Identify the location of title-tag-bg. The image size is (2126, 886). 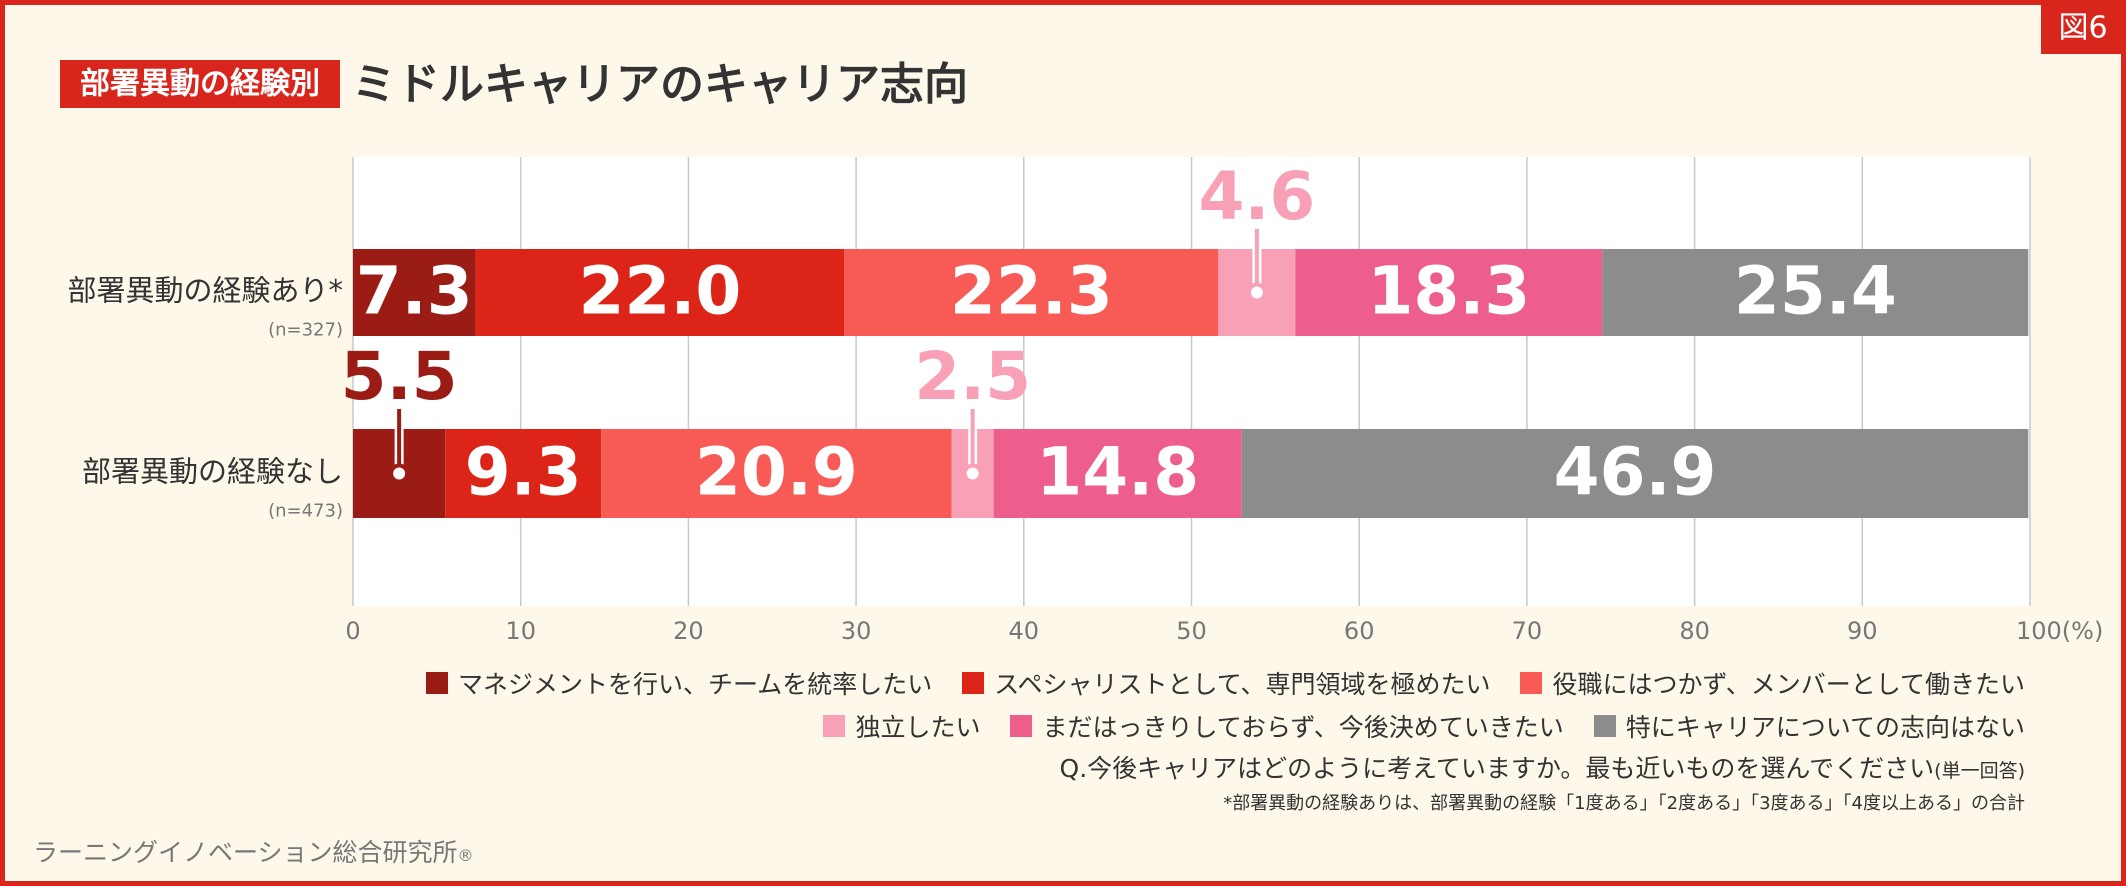
(200, 84).